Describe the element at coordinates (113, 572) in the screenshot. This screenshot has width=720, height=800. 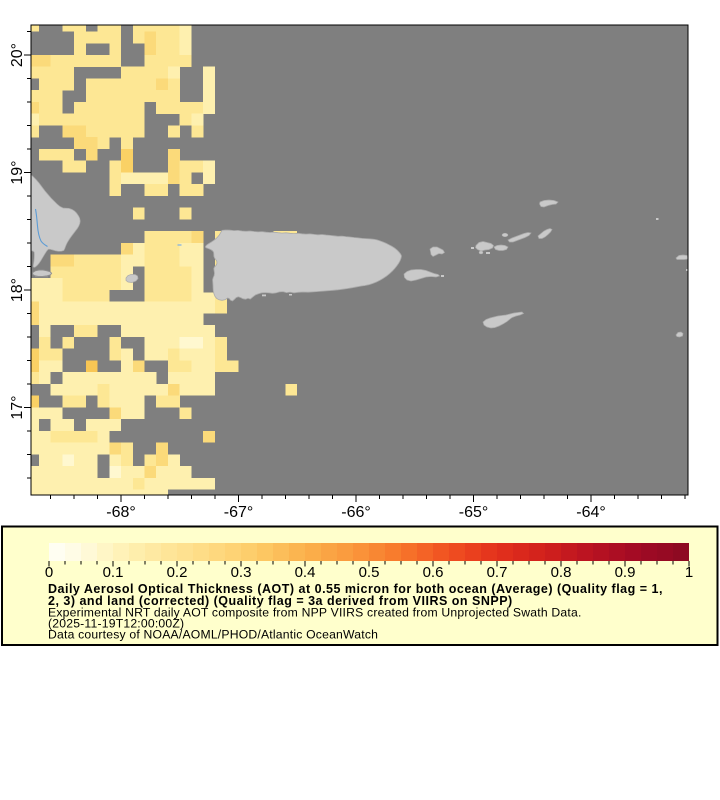
I see `svg-text: 0.1` at that location.